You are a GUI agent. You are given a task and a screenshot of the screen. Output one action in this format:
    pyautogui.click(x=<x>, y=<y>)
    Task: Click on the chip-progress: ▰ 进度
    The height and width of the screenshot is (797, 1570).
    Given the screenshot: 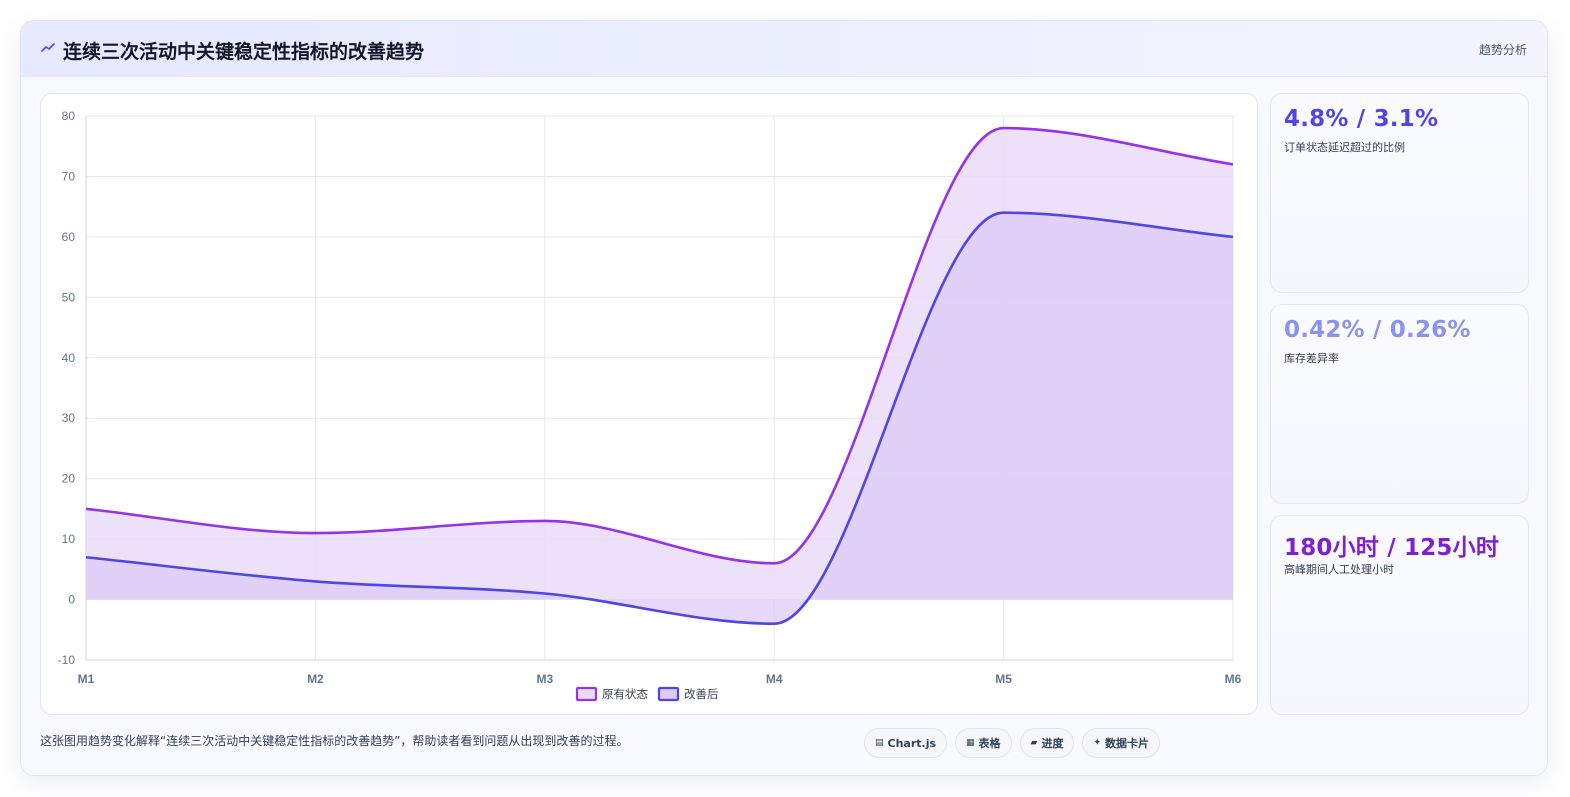 What is the action you would take?
    pyautogui.click(x=1047, y=743)
    